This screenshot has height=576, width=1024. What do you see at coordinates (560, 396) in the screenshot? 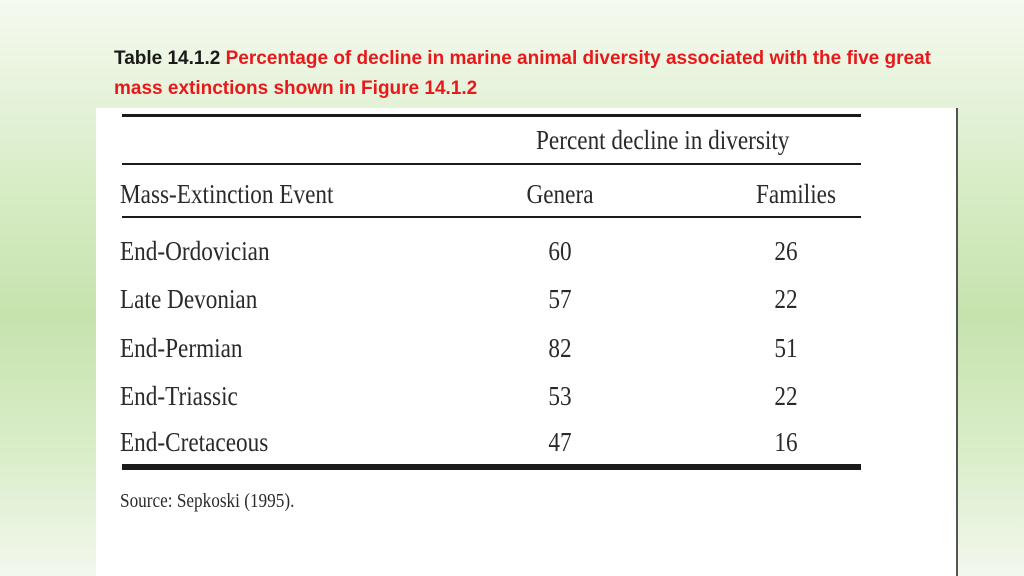
I see `row-genera: 53` at bounding box center [560, 396].